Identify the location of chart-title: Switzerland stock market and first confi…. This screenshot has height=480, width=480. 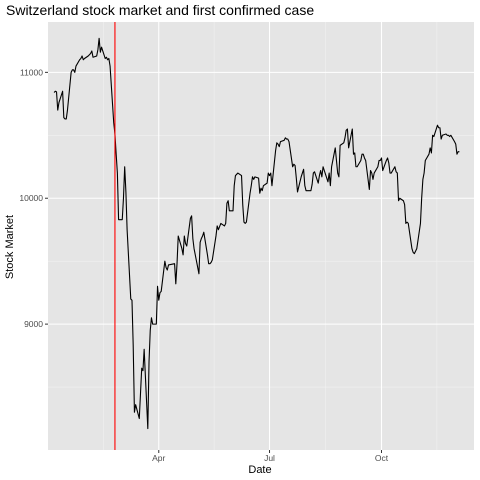
(160, 10).